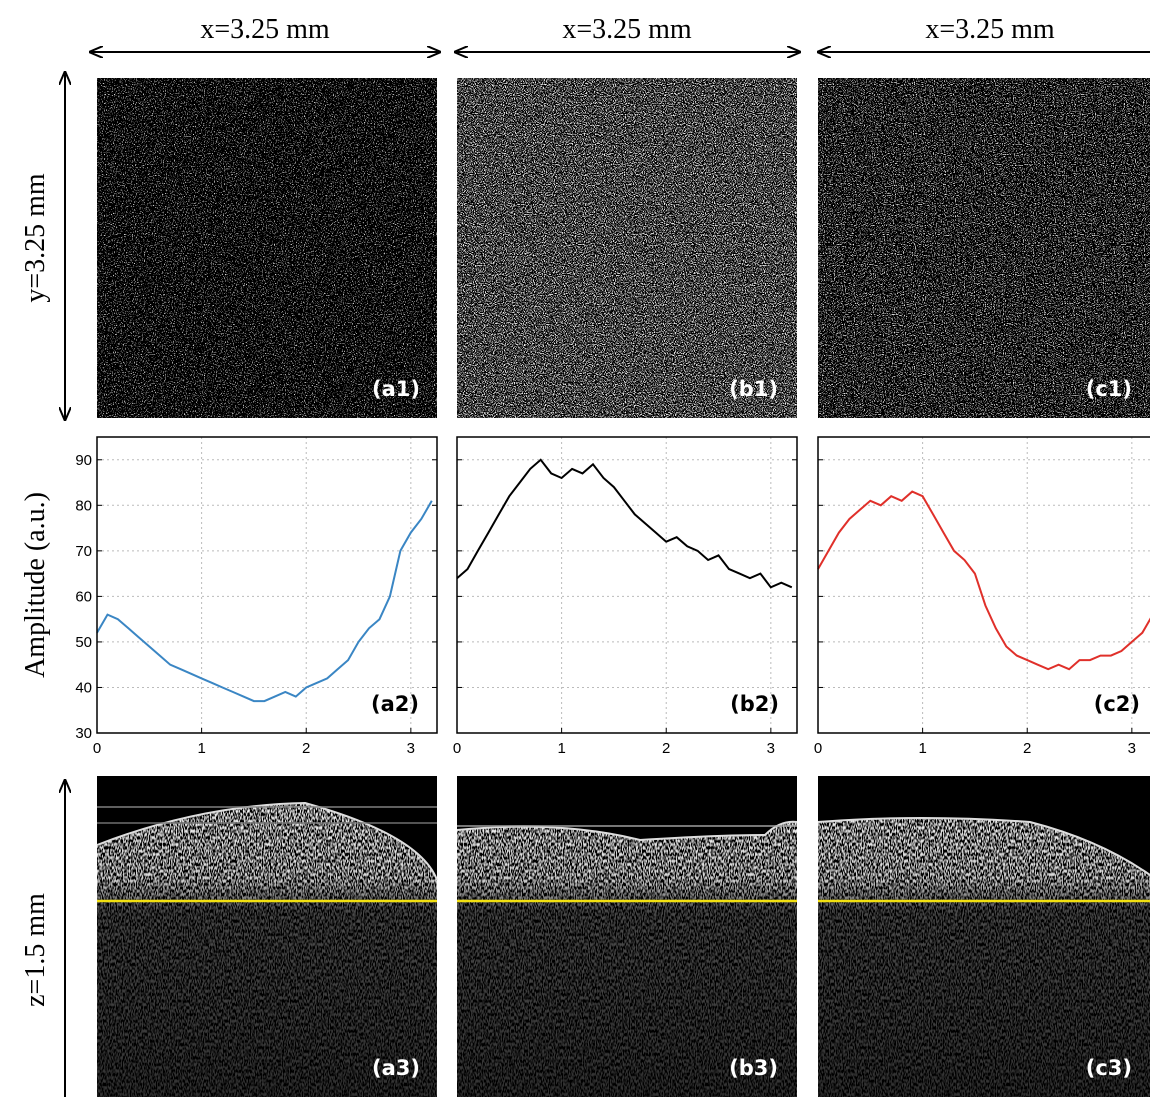 The height and width of the screenshot is (1097, 1150). Describe the element at coordinates (1109, 389) in the screenshot. I see `panel-label: (c1)` at that location.